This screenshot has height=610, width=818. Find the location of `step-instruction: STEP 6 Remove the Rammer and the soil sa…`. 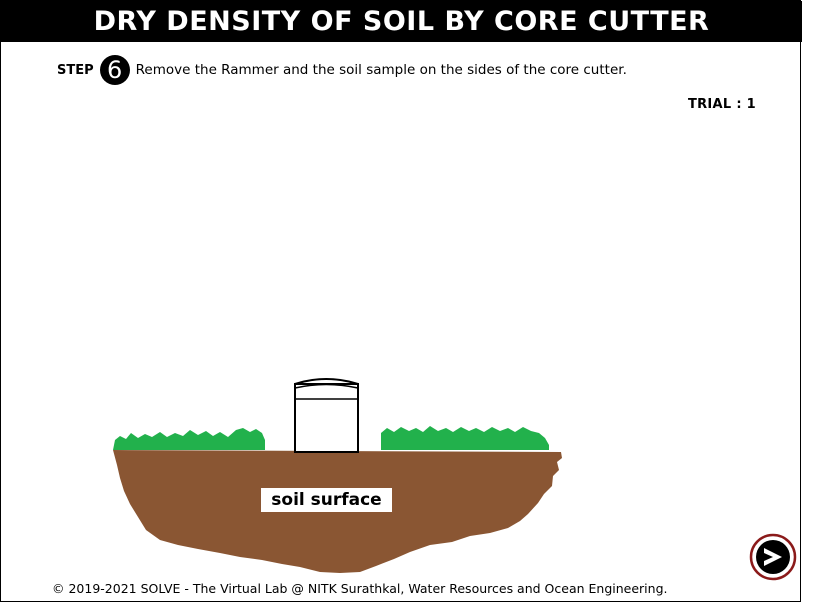

step-instruction: STEP 6 Remove the Rammer and the soil sa… is located at coordinates (342, 70).